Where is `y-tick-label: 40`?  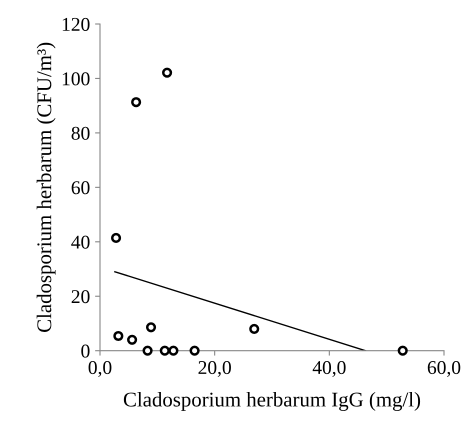 y-tick-label: 40 is located at coordinates (80, 242).